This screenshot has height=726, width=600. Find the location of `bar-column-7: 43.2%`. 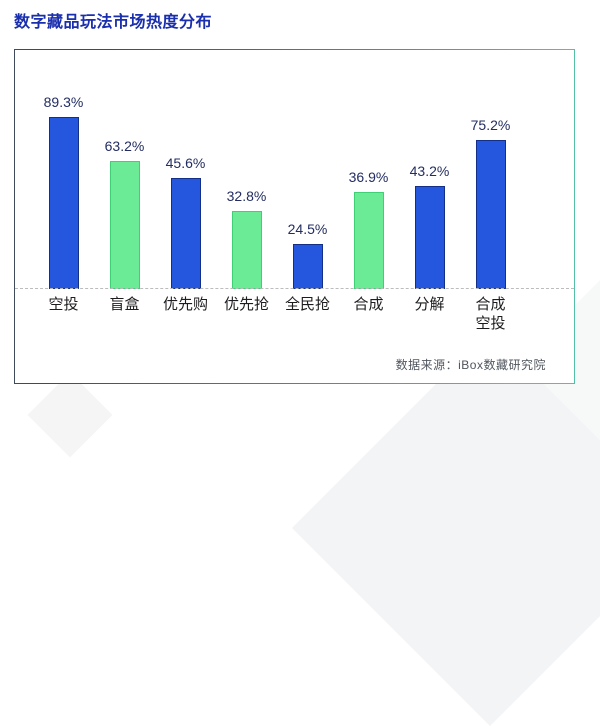

bar-column-7: 43.2% is located at coordinates (429, 169).